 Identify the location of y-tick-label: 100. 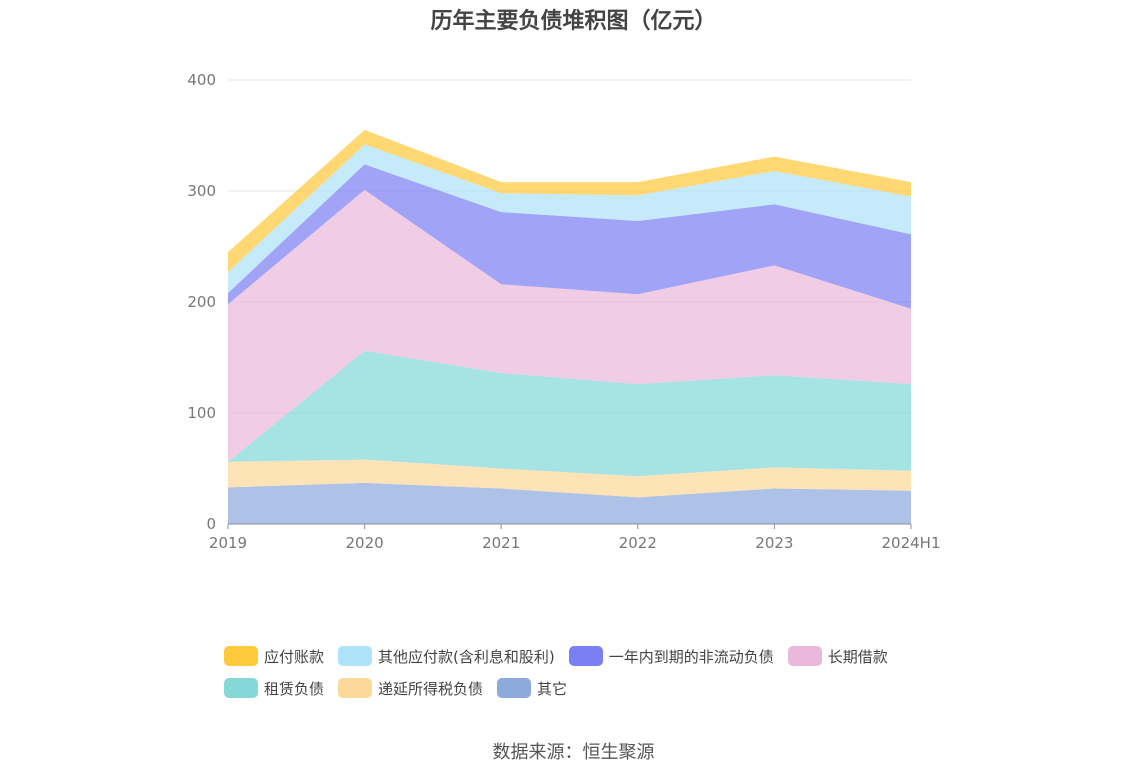
(201, 413).